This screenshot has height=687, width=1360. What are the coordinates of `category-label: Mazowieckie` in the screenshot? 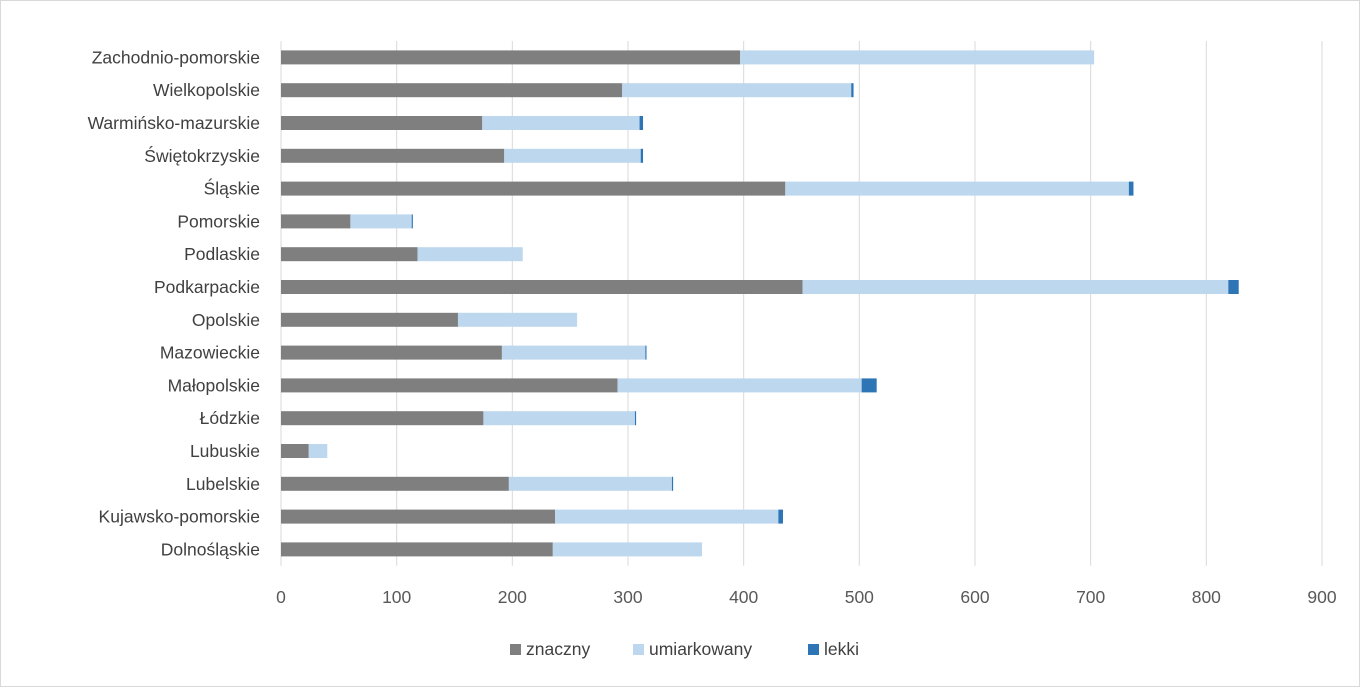 It's located at (210, 353).